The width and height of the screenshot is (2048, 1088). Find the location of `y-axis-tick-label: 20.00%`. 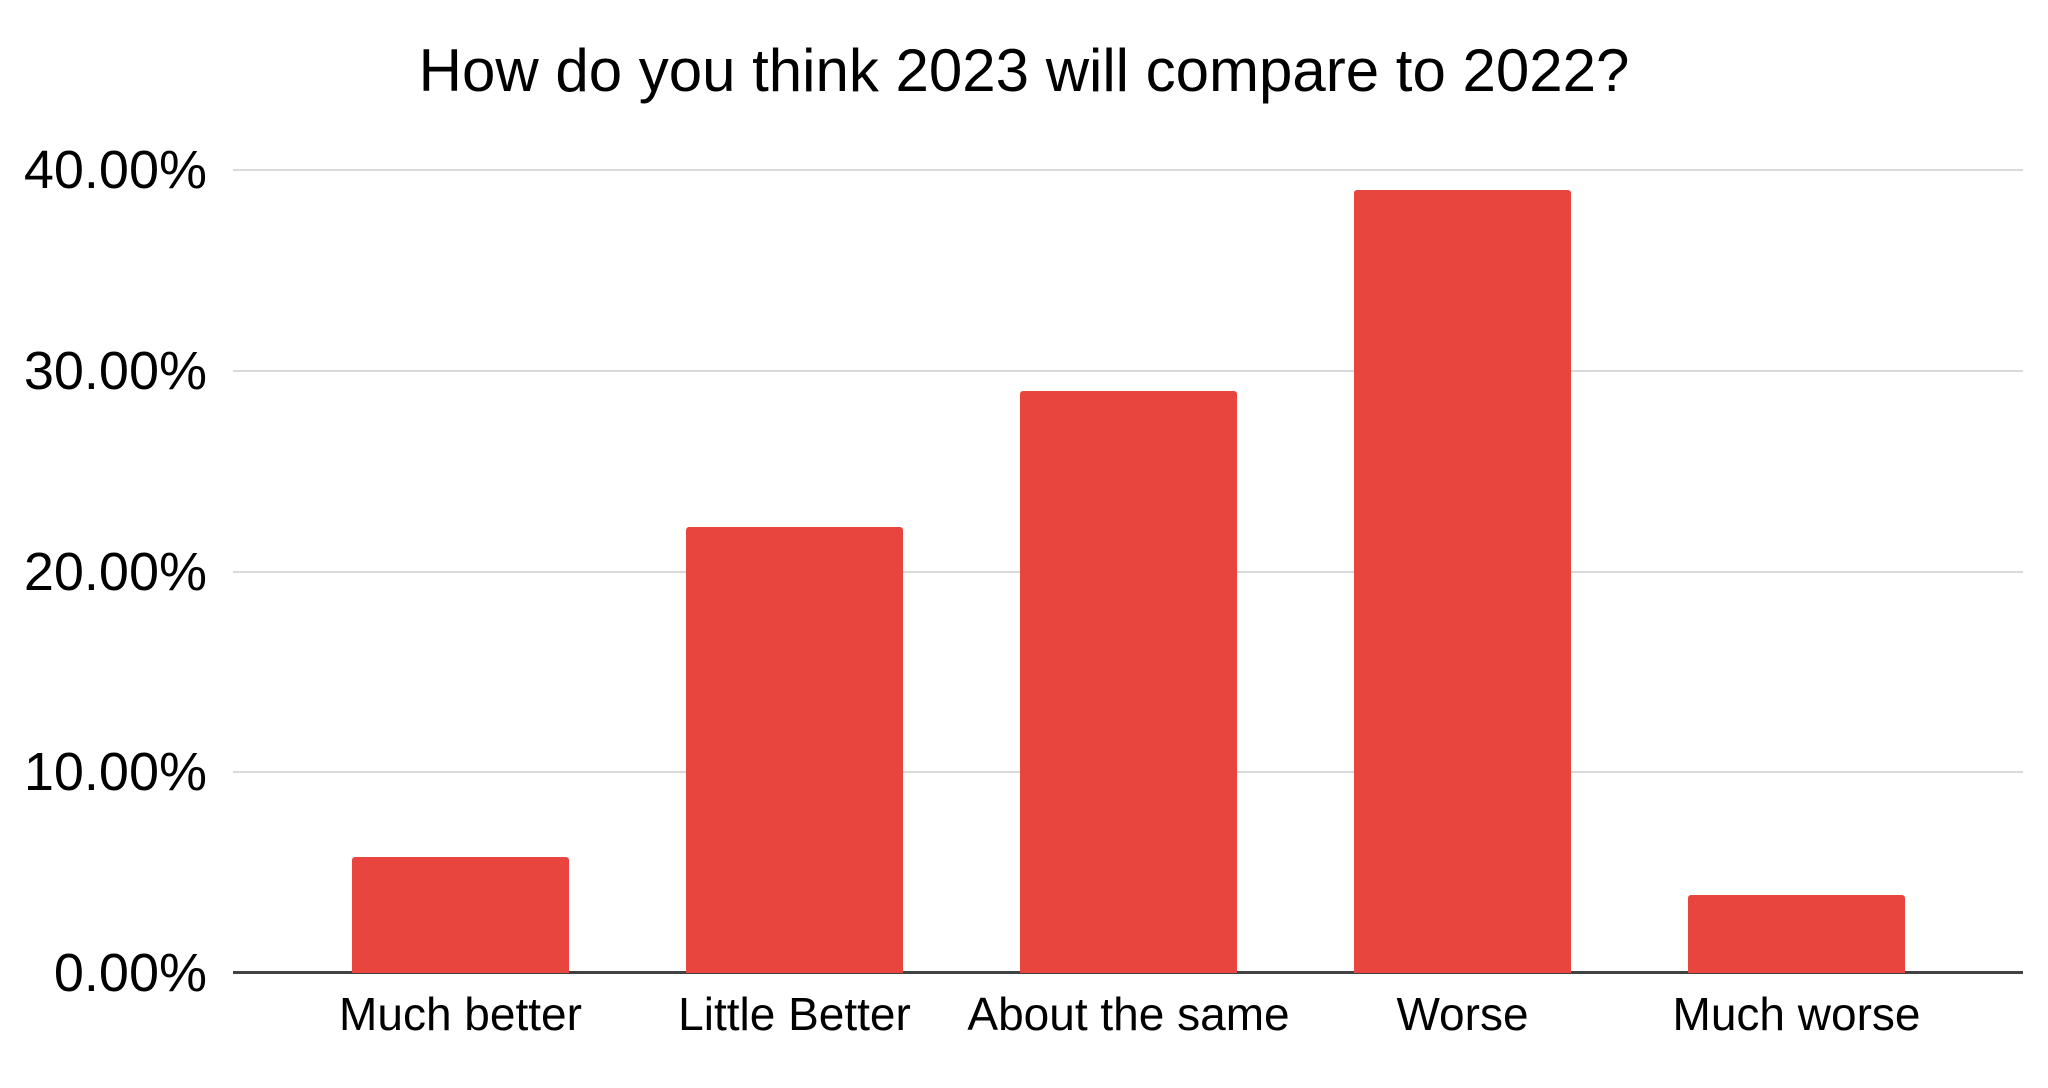

y-axis-tick-label: 20.00% is located at coordinates (115, 571).